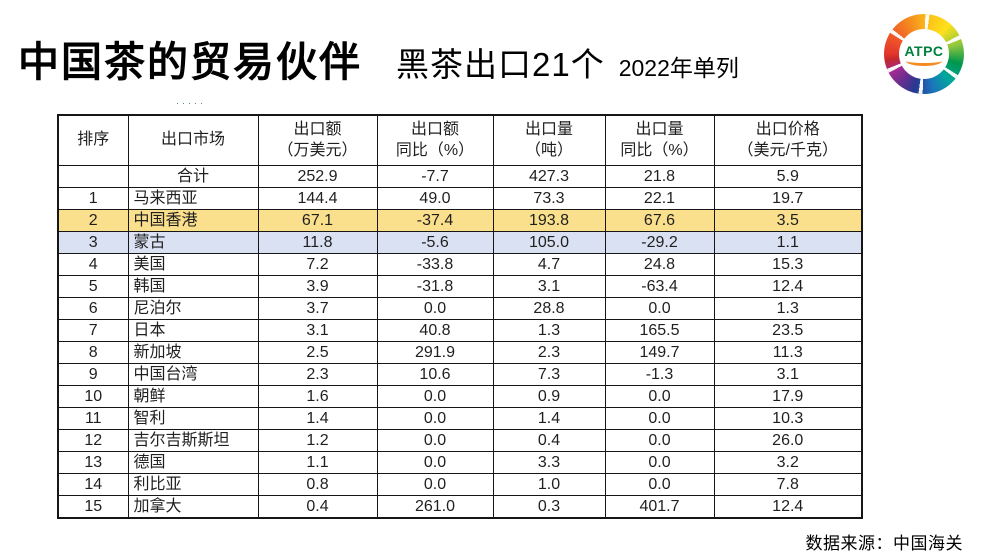 The height and width of the screenshot is (556, 989). I want to click on table-row: 4 美国 7.2 -33.8 4.7 24.8 15.3, so click(460, 264).